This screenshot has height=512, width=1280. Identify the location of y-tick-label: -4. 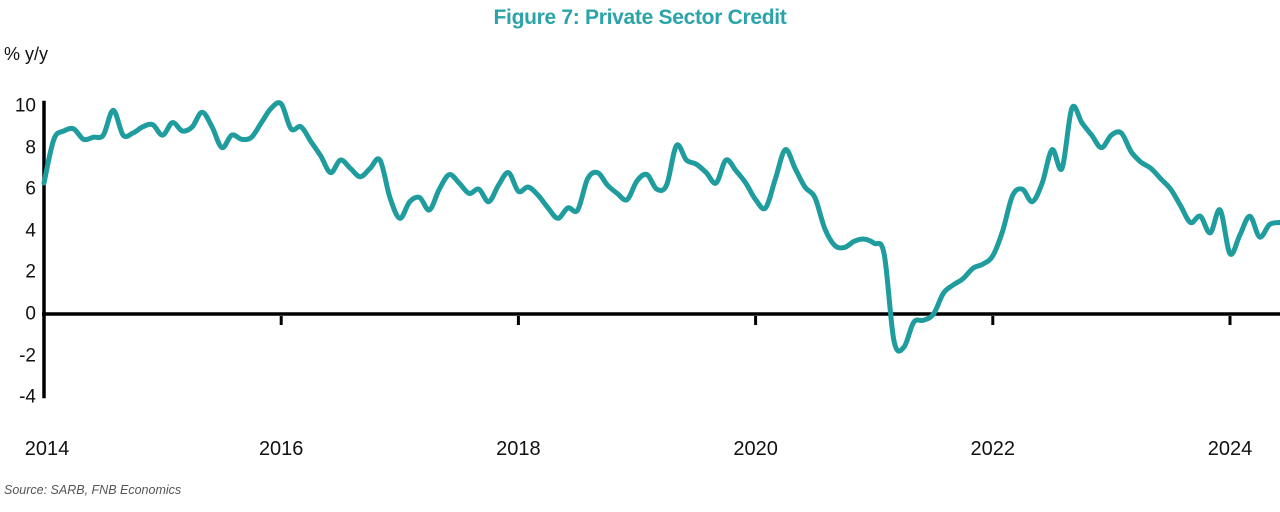
(27, 397).